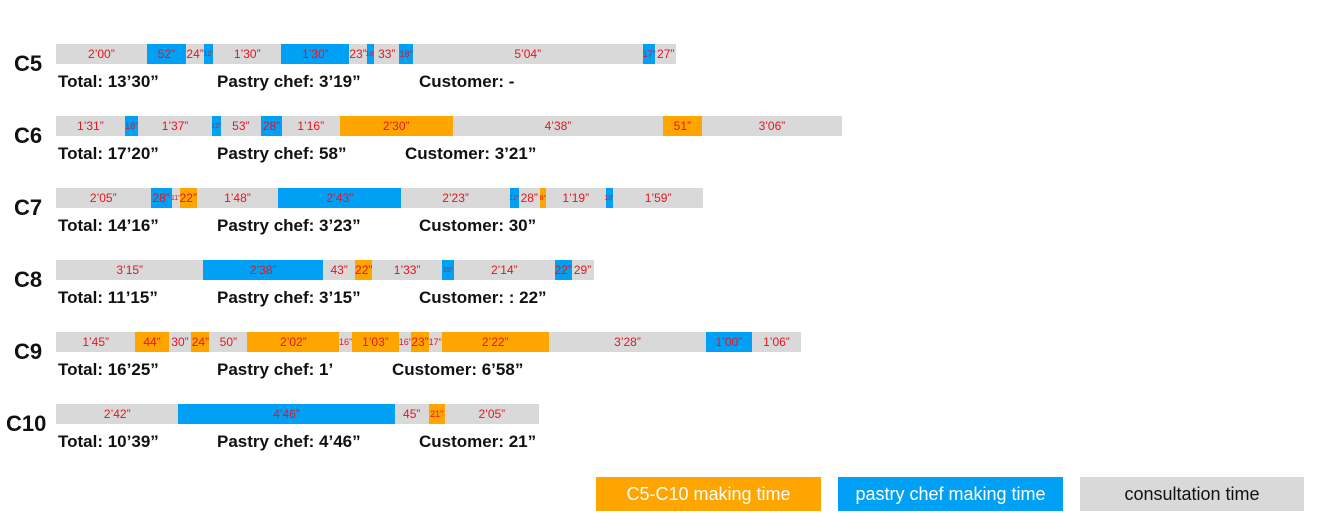 This screenshot has height=532, width=1321. I want to click on segment-duration-label: 4’38”, so click(558, 126).